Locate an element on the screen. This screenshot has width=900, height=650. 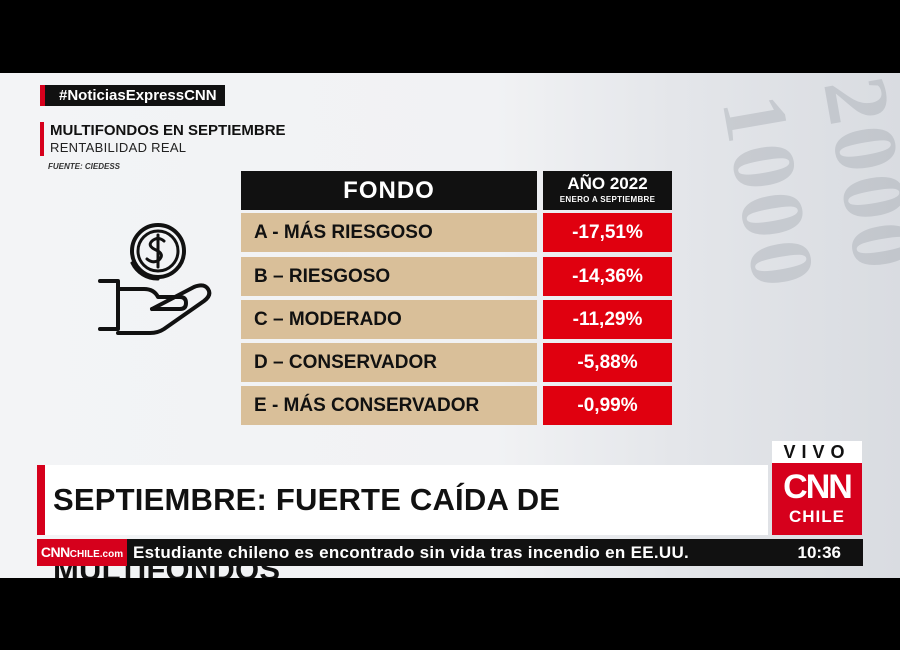
fund-row-b-name: B – RIESGOSO is located at coordinates (389, 276).